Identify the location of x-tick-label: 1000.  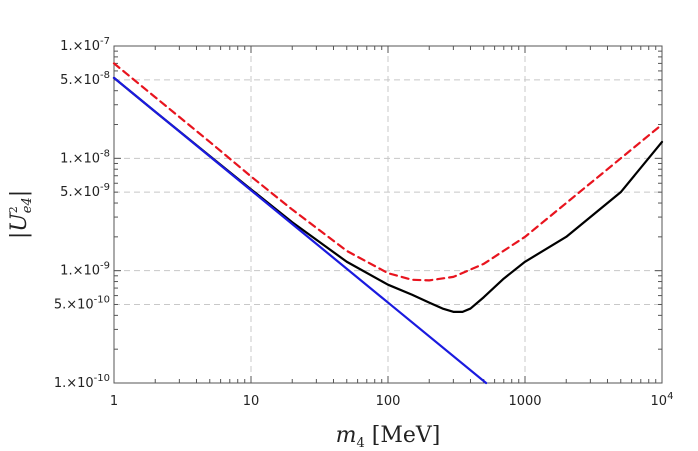
(524, 401).